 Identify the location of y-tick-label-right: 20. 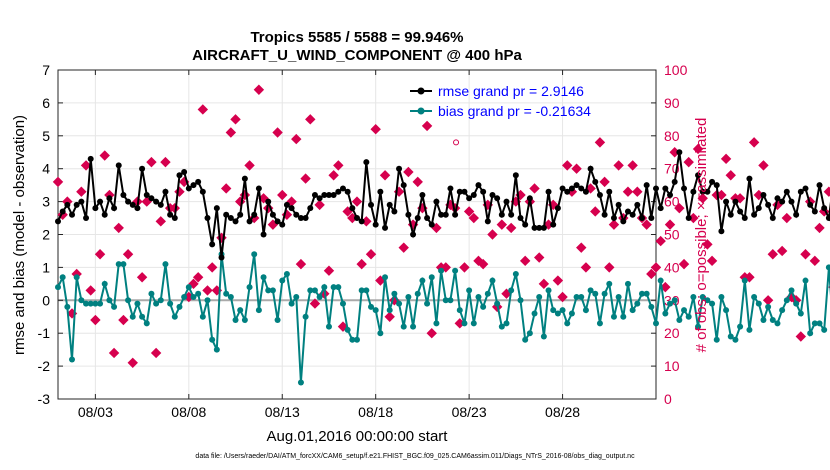
(672, 333).